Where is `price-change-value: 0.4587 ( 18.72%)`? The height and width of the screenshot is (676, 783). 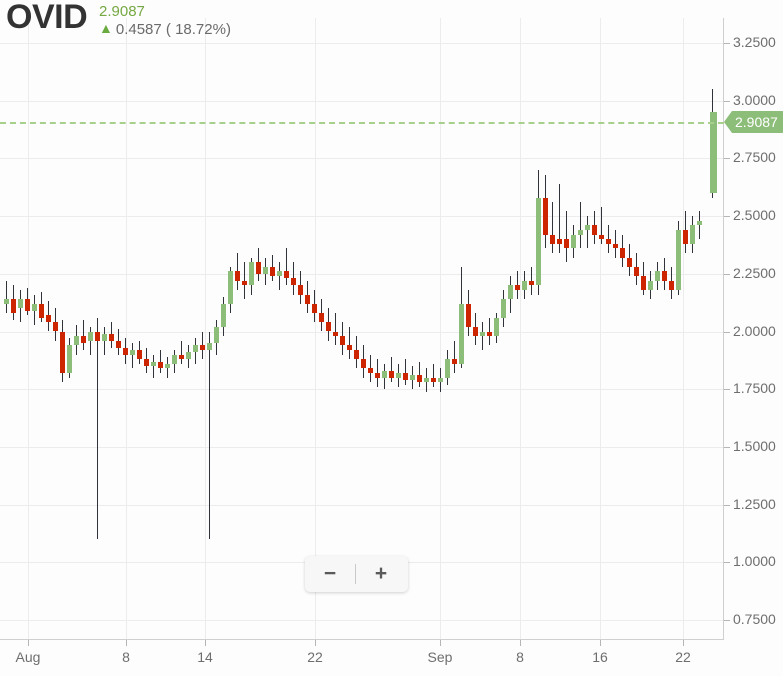 price-change-value: 0.4587 ( 18.72%) is located at coordinates (173, 29).